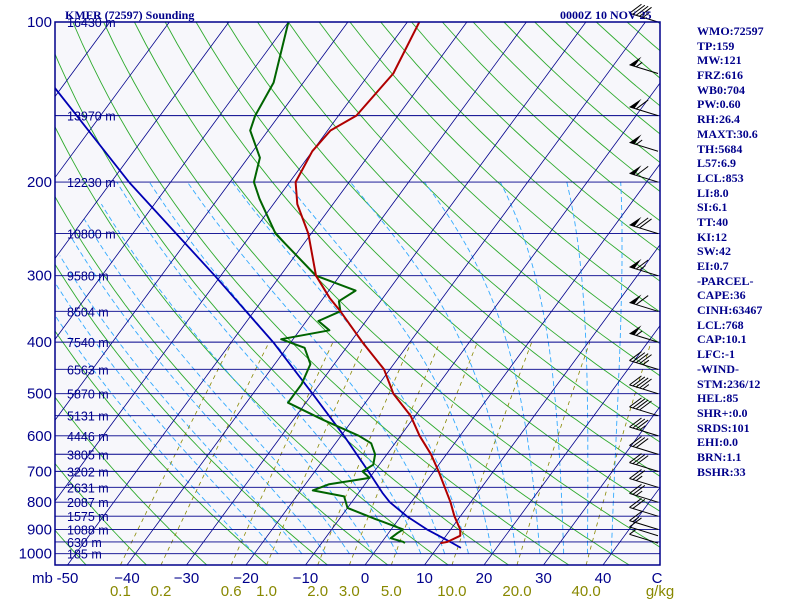 The width and height of the screenshot is (800, 600). I want to click on sounding-index-item: EI:0.7, so click(713, 266).